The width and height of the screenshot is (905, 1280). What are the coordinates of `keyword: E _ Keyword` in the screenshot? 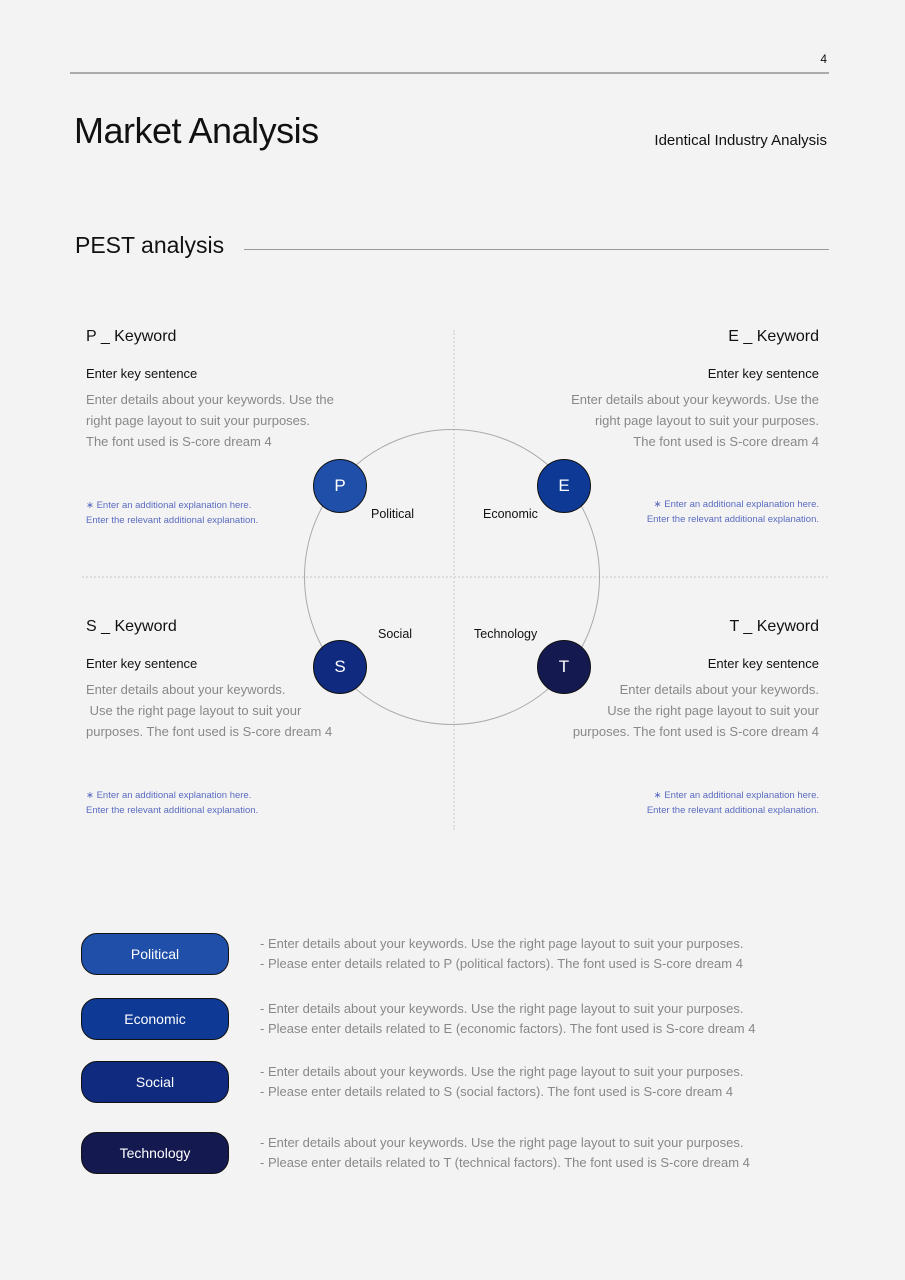 It's located at (773, 336).